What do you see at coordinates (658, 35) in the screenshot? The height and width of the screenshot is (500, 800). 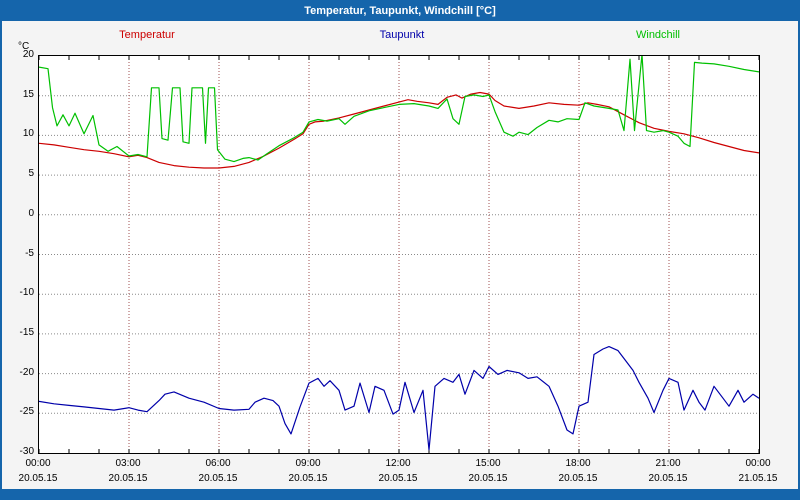 I see `legend-windchill: Windchill` at bounding box center [658, 35].